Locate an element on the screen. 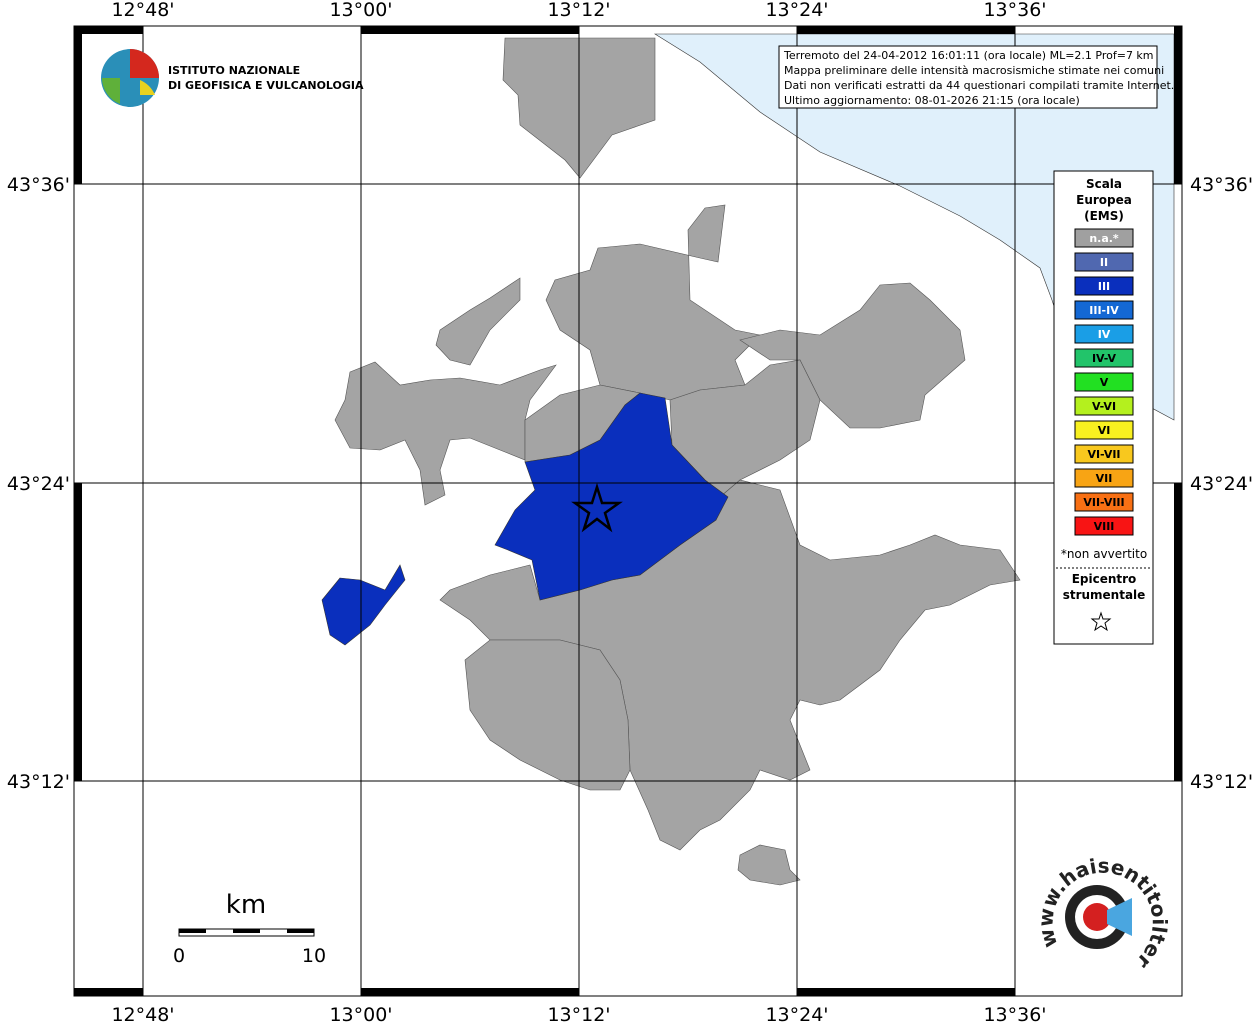 This screenshot has height=1024, width=1256. legend-label: VII is located at coordinates (1104, 478).